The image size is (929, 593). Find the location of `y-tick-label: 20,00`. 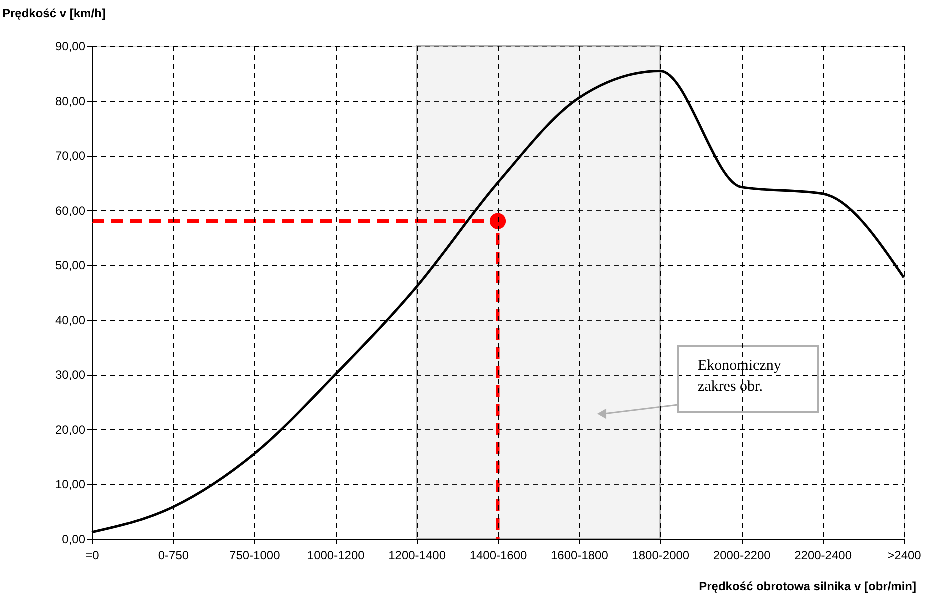

y-tick-label: 20,00 is located at coordinates (70, 429).